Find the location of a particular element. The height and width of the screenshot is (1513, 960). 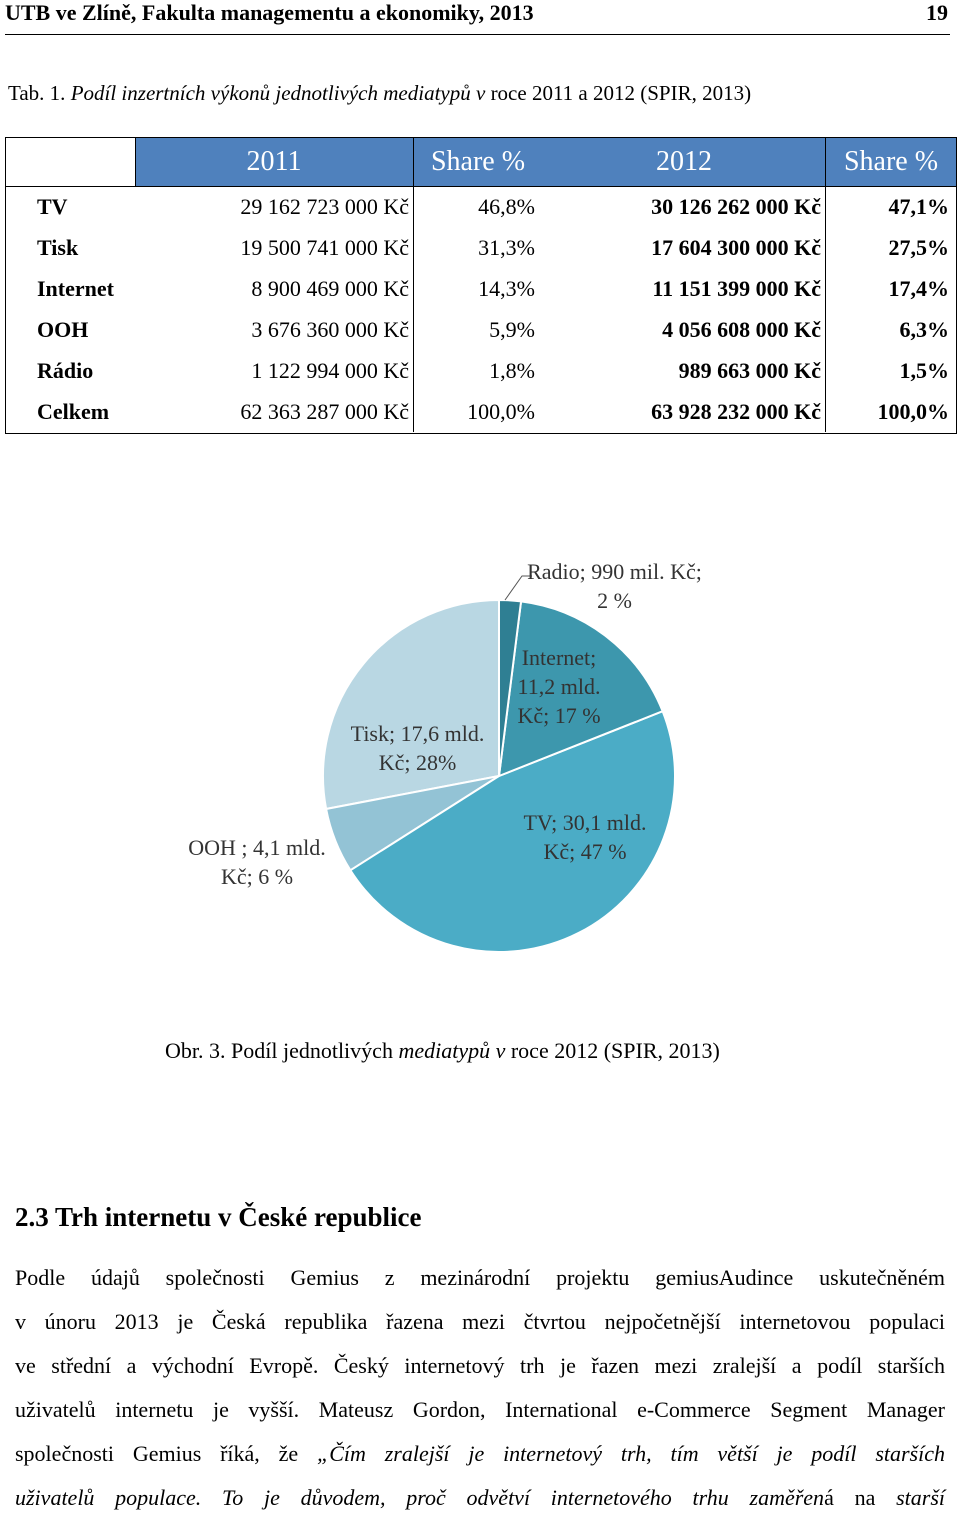

text-run: mediatypů v is located at coordinates (452, 1050).